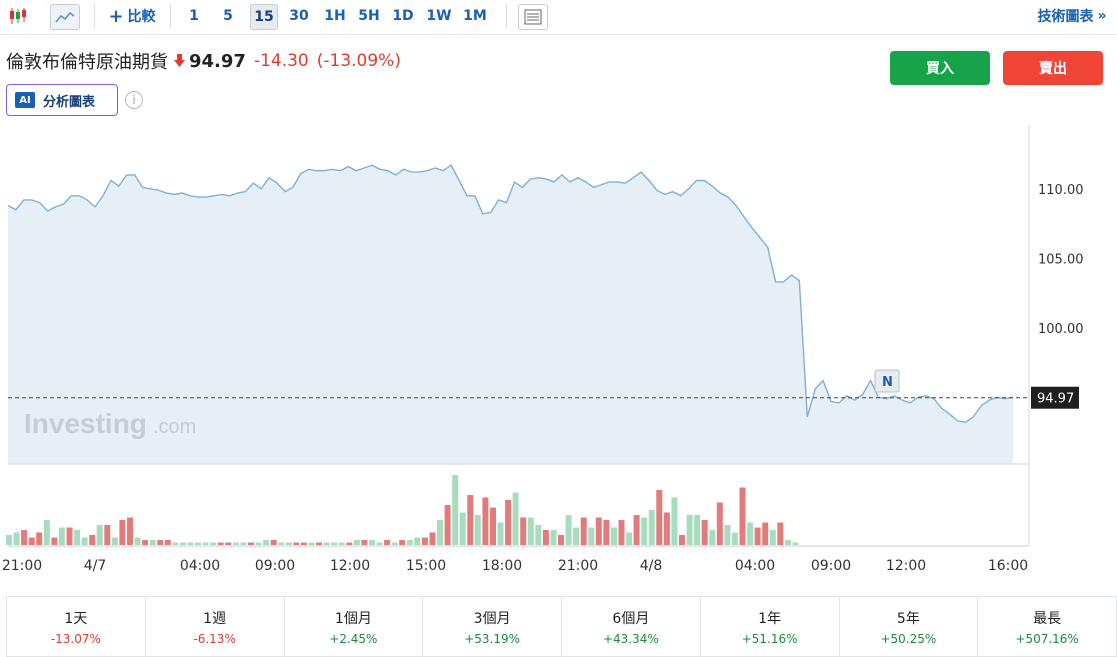 The height and width of the screenshot is (657, 1117). Describe the element at coordinates (631, 627) in the screenshot. I see `perf-cell: 6個月 +43.34%` at that location.